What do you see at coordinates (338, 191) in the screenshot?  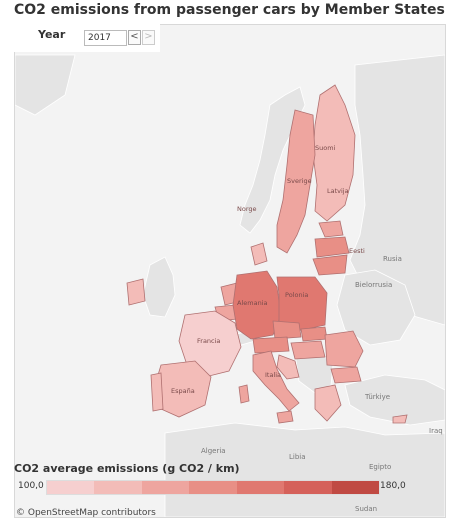 I see `label-latvija: Latvija` at bounding box center [338, 191].